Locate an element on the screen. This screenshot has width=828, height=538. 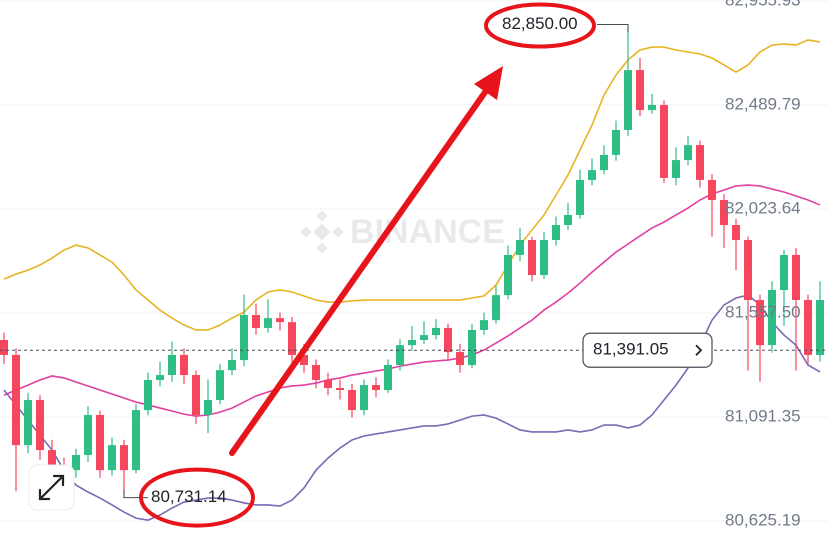
low-circle is located at coordinates (197, 497).